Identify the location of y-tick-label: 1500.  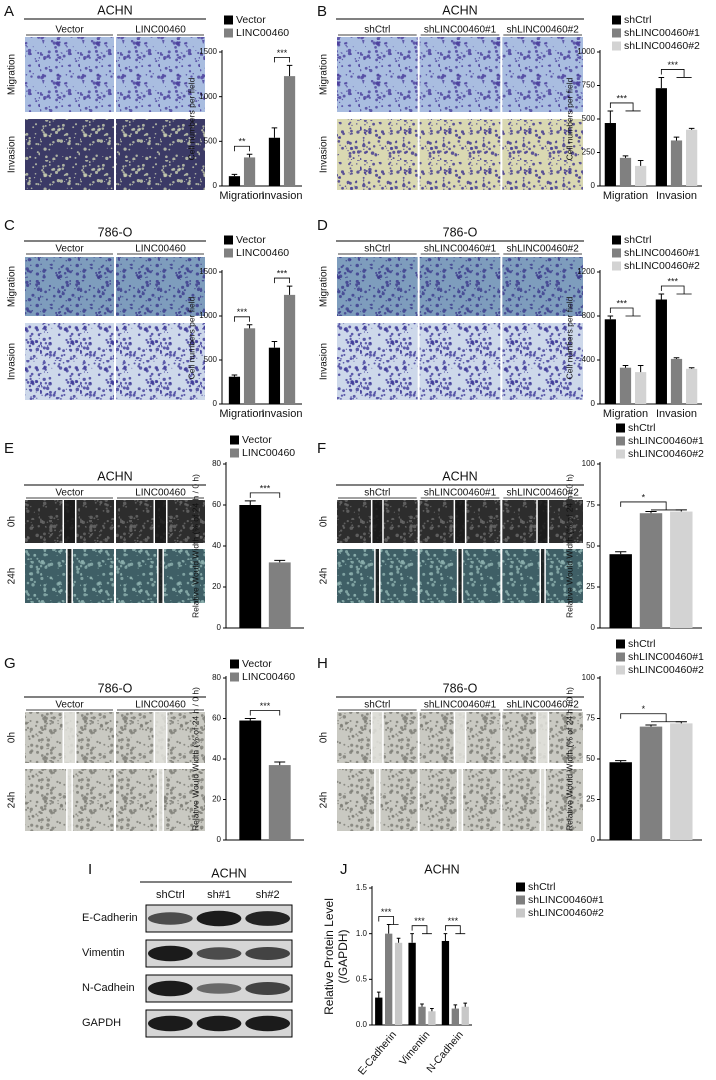
(208, 51).